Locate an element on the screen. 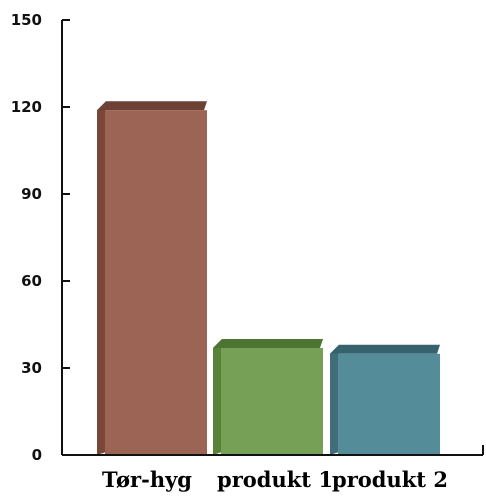 Image resolution: width=486 pixels, height=497 pixels. y-tick-label: 60 is located at coordinates (31, 281).